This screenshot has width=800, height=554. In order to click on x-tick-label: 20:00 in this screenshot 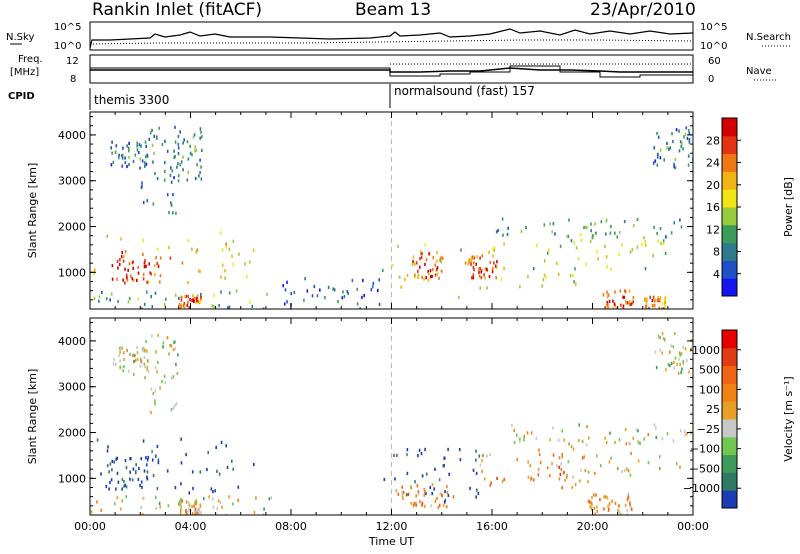, I will do `click(593, 526)`.